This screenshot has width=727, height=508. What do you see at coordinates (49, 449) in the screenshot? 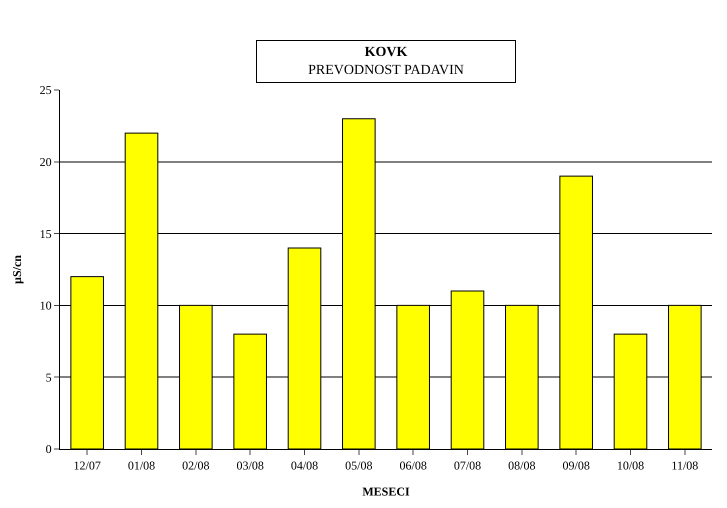
I see `y-tick-label: 0` at bounding box center [49, 449].